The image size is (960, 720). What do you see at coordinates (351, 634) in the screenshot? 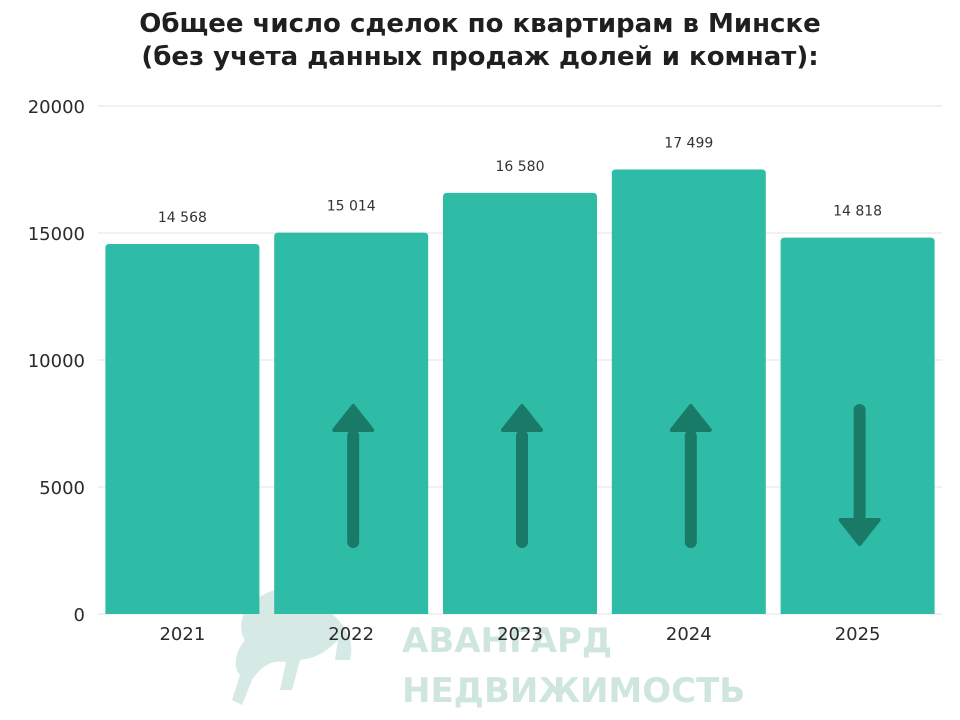
I see `x-tick-label: 2022` at bounding box center [351, 634].